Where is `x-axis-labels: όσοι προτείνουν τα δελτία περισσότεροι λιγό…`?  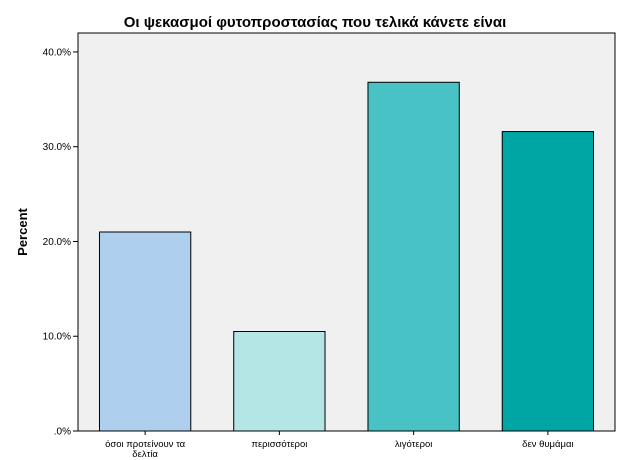 x-axis-labels: όσοι προτείνουν τα δελτία περισσότεροι λιγό… is located at coordinates (339, 445).